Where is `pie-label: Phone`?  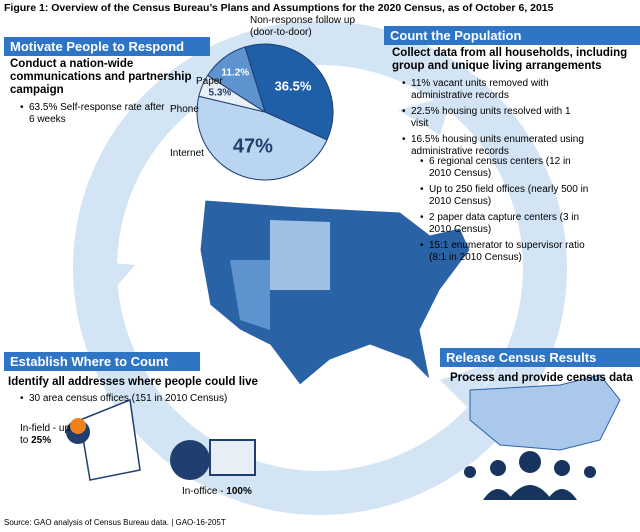
pie-label: Phone is located at coordinates (184, 109).